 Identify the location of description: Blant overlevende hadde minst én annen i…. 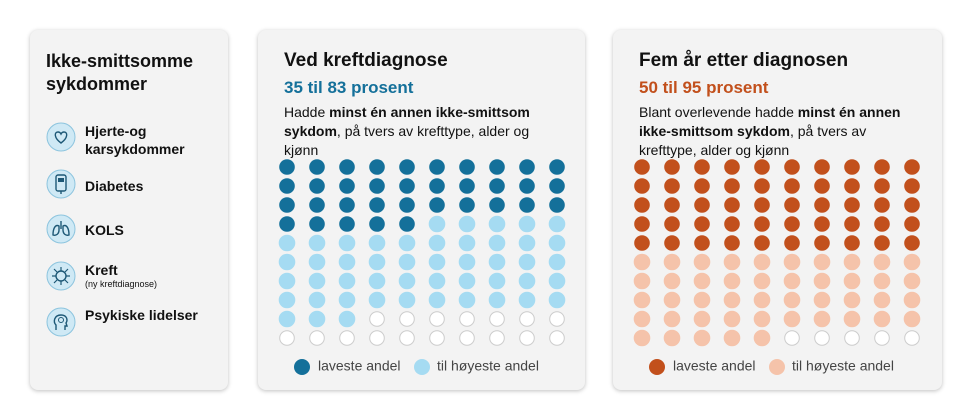
(776, 131).